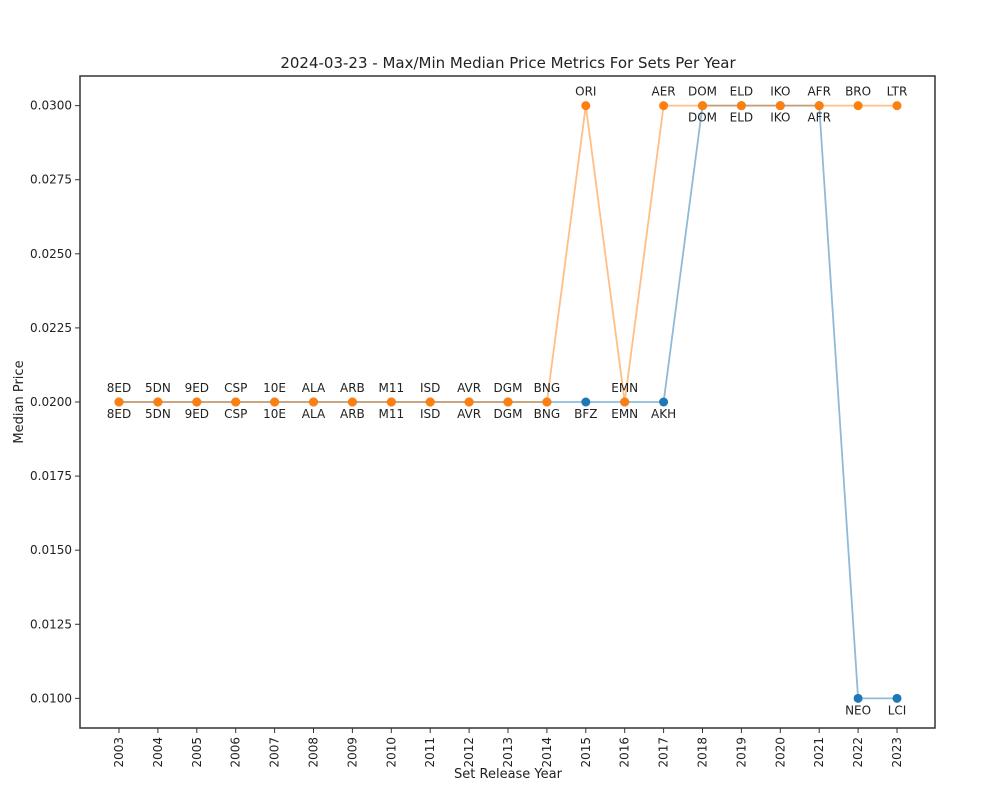 The width and height of the screenshot is (1000, 800). Describe the element at coordinates (780, 118) in the screenshot. I see `series-0-point-label: IKO` at that location.